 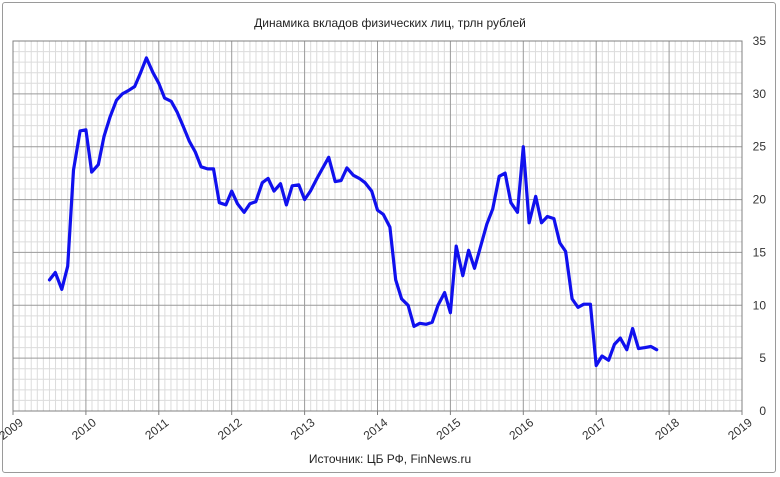 I want to click on y-tick-label: 30, so click(x=760, y=94).